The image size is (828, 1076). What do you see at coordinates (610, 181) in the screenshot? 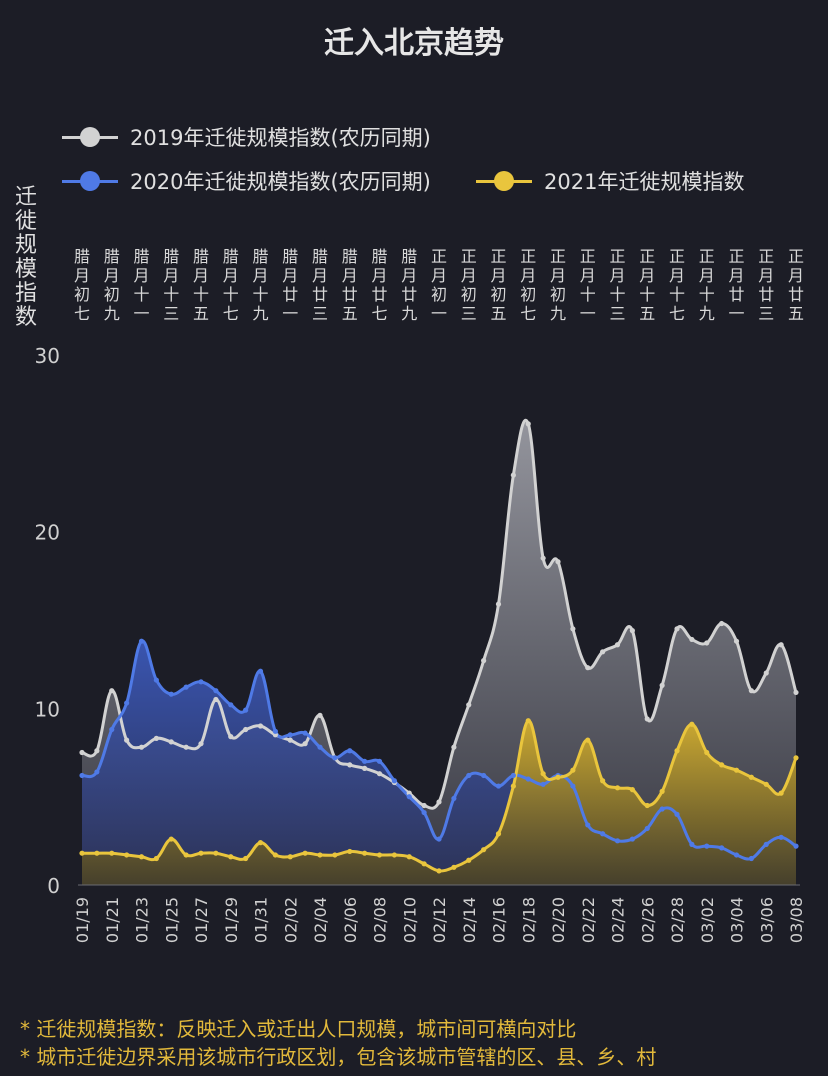
I see `legend-item-2021: 2021年迁徙规模指数` at bounding box center [610, 181].